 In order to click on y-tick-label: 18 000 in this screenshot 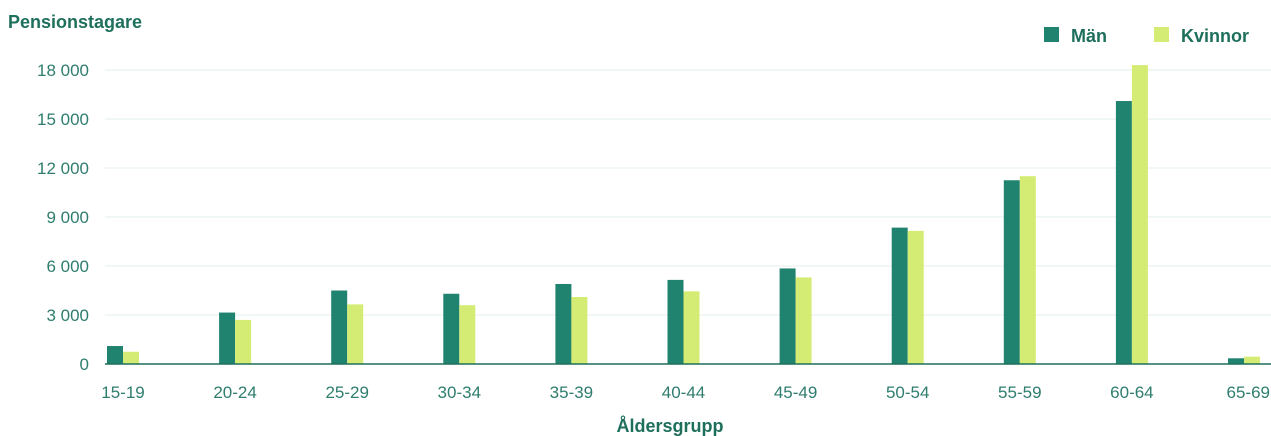, I will do `click(63, 70)`.